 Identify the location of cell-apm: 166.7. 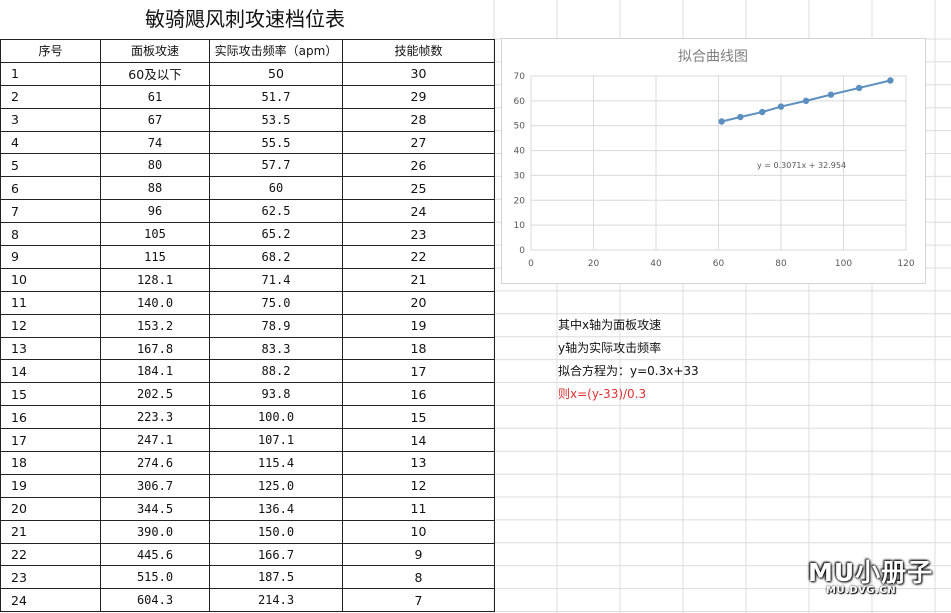
(276, 554).